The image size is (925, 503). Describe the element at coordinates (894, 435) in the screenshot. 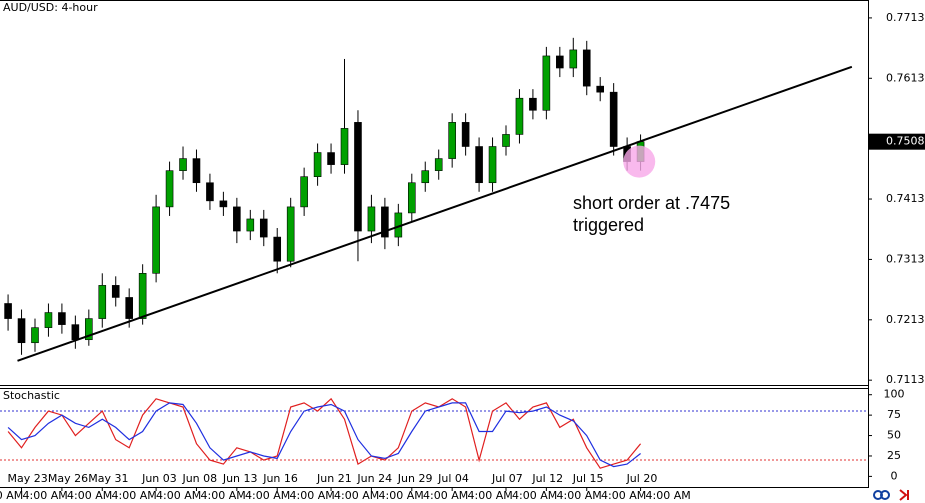

I see `y-tick-label: 50` at that location.